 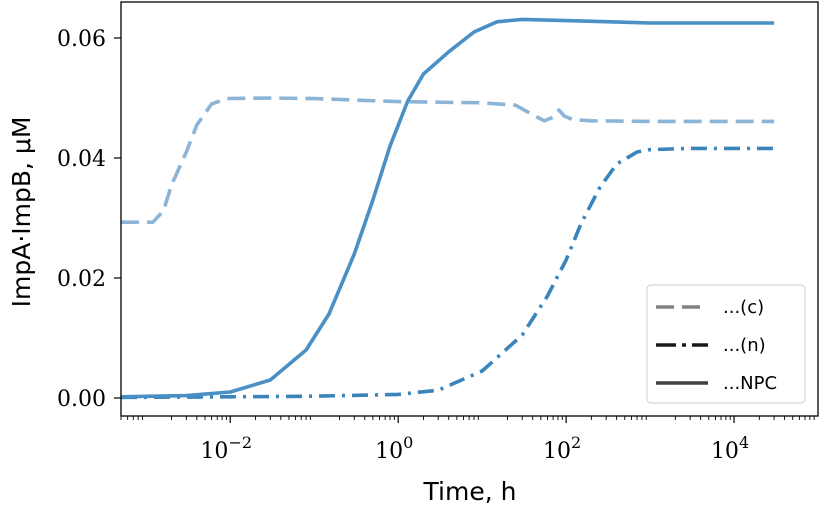 I want to click on legend-entries: ...(c) ...(n) ...NPC, so click(x=716, y=345).